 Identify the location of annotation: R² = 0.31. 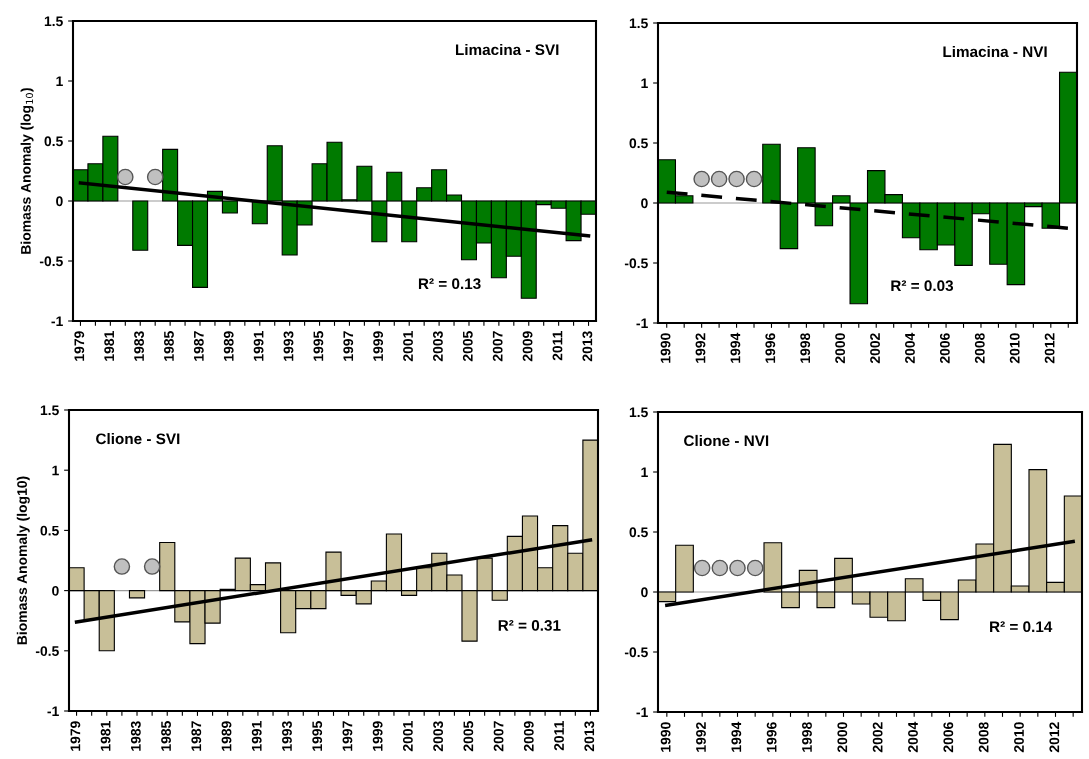
(529, 625).